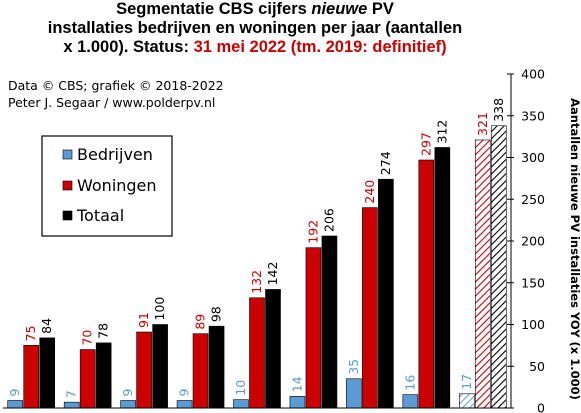  I want to click on bar-woningen-2021, so click(482, 274).